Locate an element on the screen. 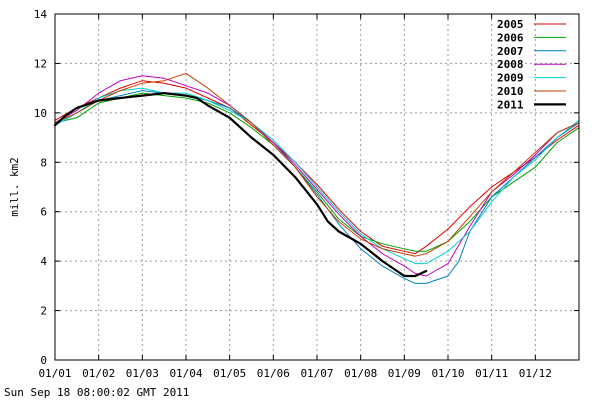 This screenshot has width=600, height=400. legend-label-2006: 2006 is located at coordinates (510, 37).